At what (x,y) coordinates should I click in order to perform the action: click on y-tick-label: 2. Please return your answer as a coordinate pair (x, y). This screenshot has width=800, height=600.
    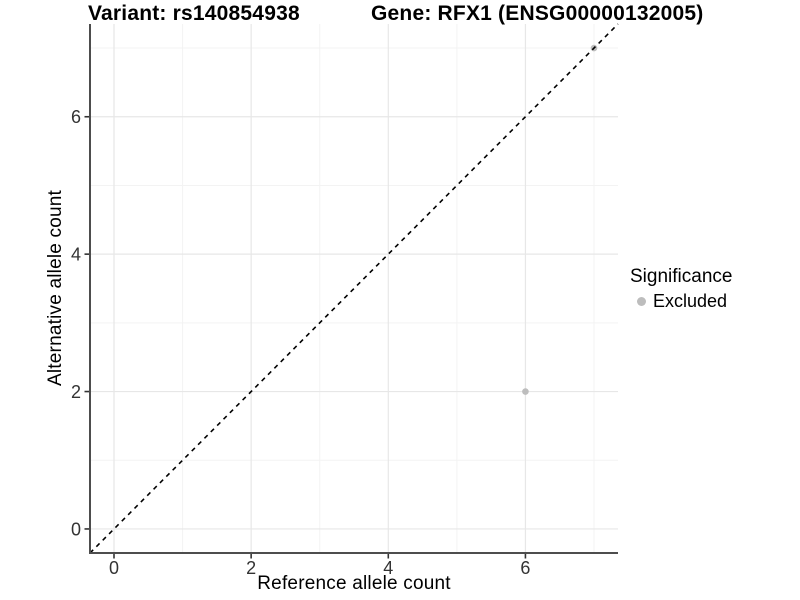
    Looking at the image, I should click on (76, 392).